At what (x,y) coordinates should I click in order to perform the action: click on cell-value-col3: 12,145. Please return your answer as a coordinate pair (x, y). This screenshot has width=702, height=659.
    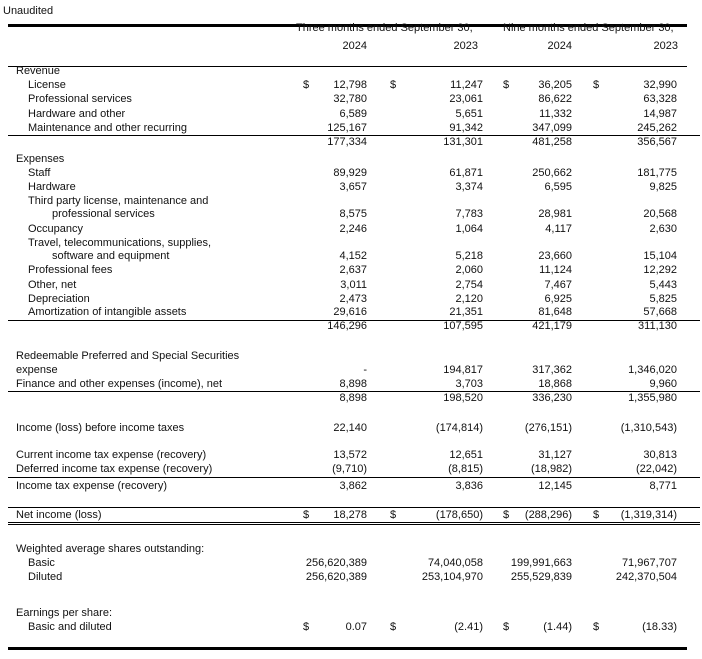
    Looking at the image, I should click on (555, 486).